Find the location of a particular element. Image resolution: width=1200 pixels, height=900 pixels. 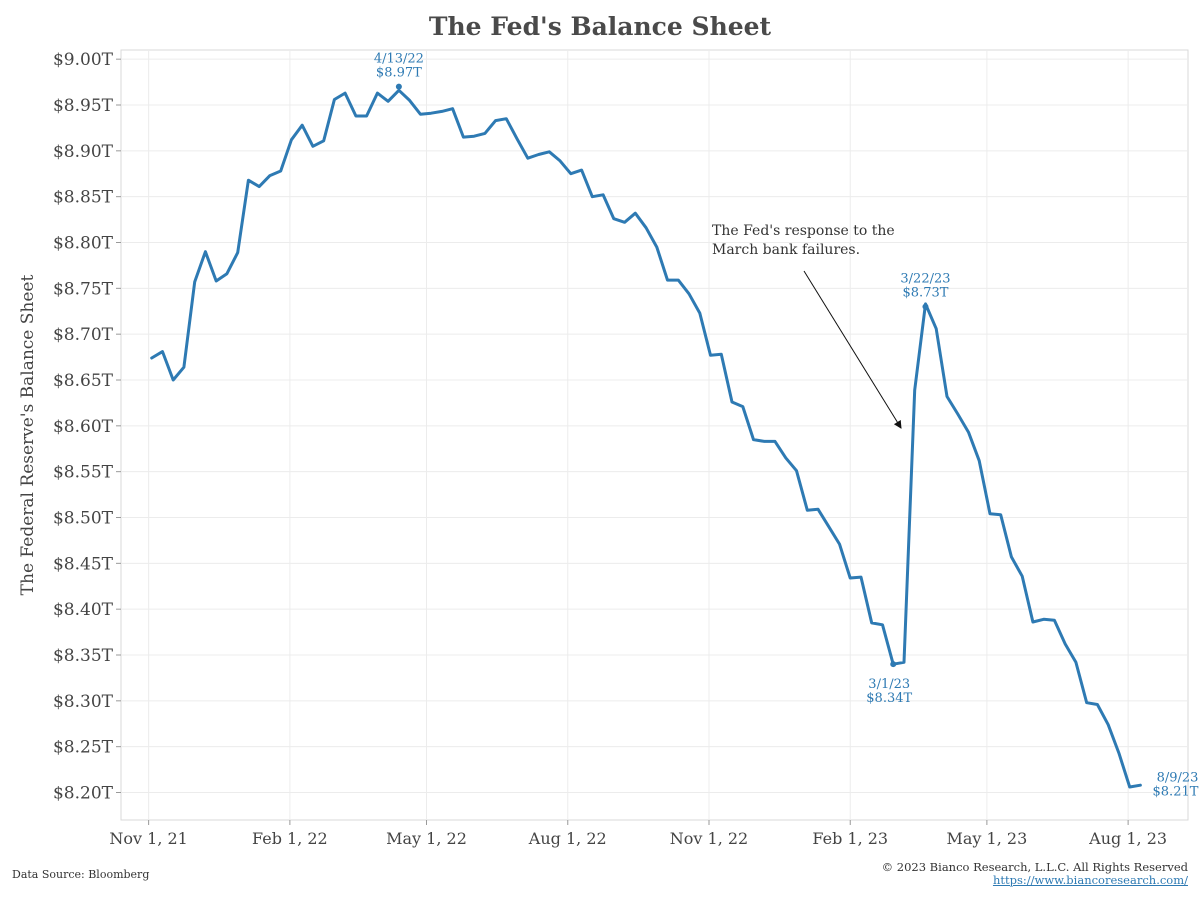

y-tick-label: $8.50T is located at coordinates (83, 519).